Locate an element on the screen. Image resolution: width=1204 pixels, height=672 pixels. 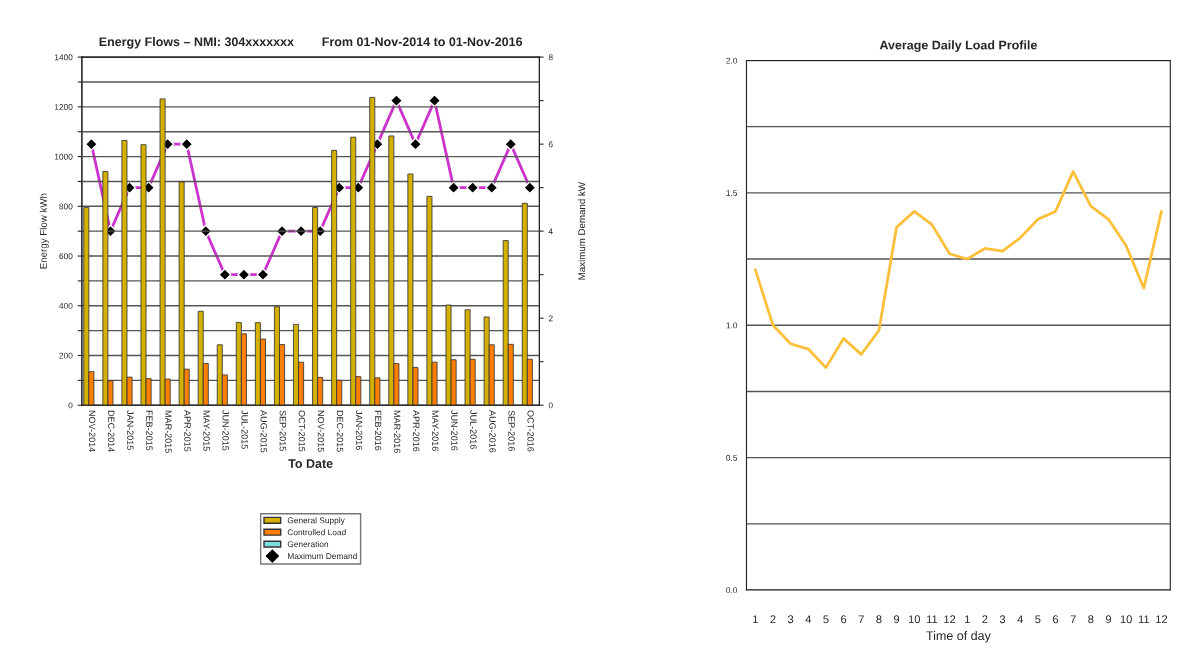
legend-label: Maximum Demand is located at coordinates (322, 556).